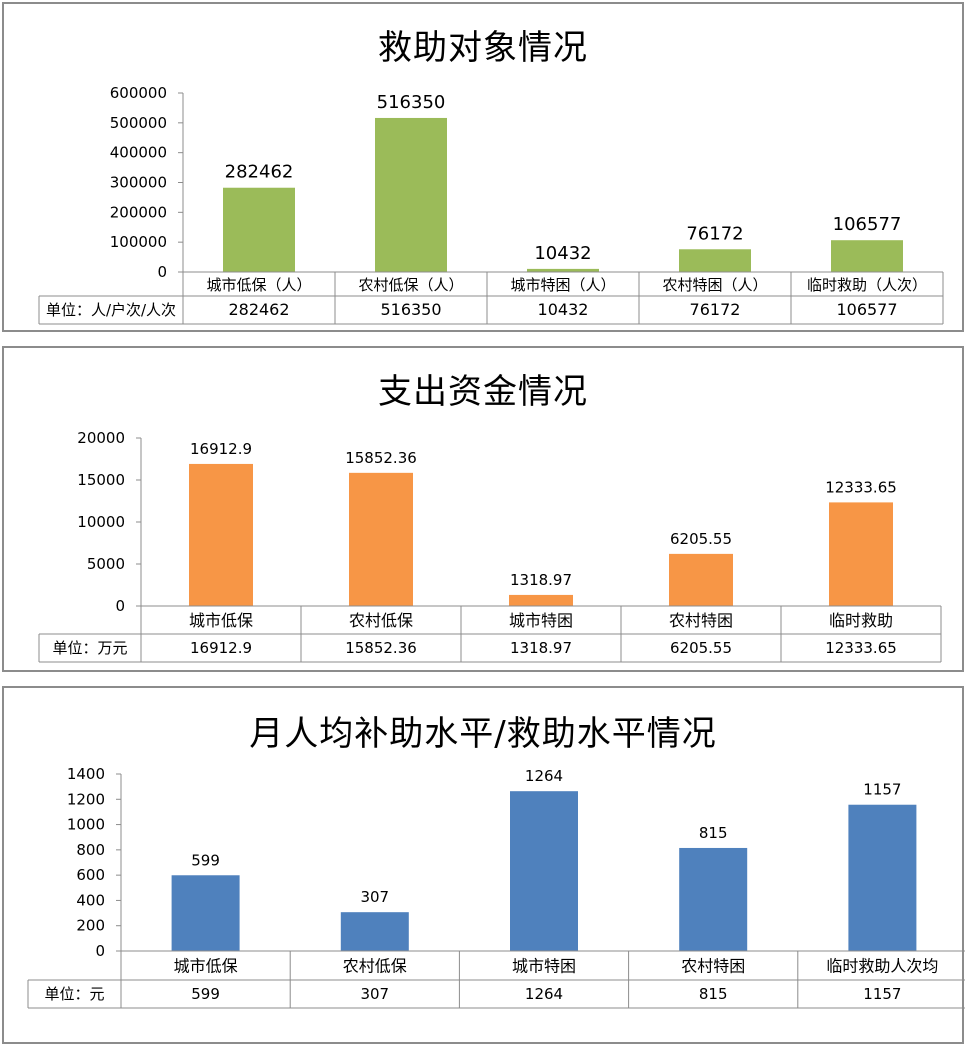 The height and width of the screenshot is (1048, 965). Describe the element at coordinates (867, 224) in the screenshot. I see `data-label: 106577` at that location.